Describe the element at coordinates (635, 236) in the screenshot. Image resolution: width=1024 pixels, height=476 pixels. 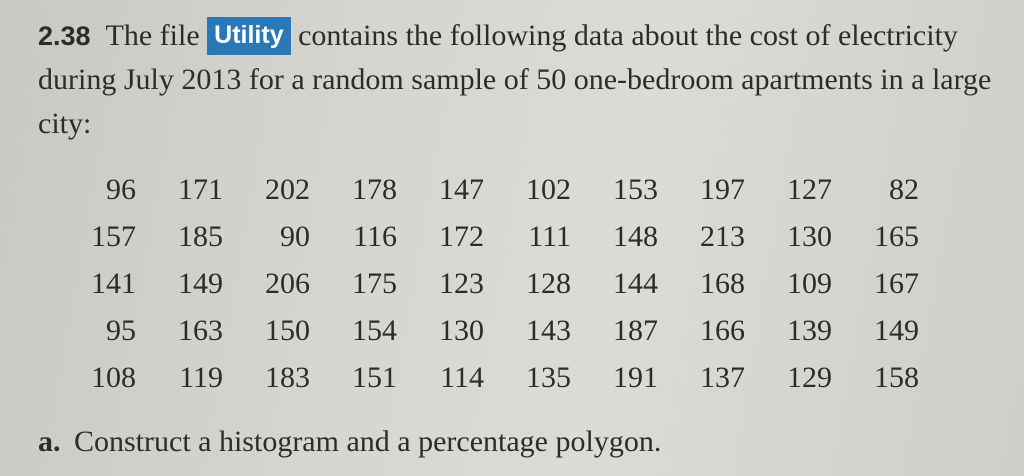
I see `table-cell: 148` at that location.